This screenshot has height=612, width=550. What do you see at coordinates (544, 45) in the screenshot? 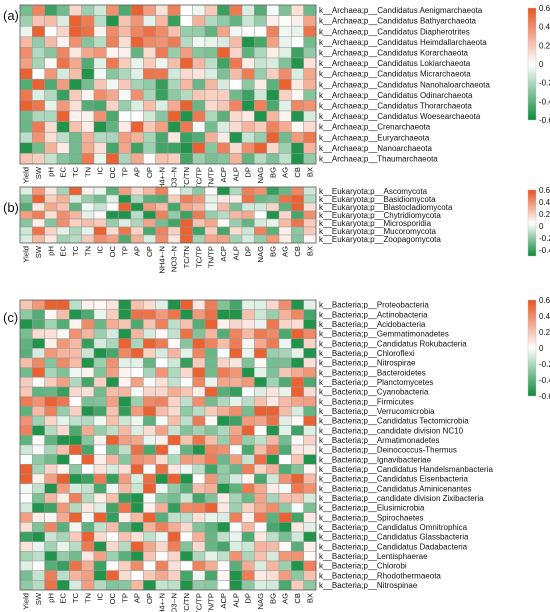
I see `colorbar-tick-label: 0.2` at bounding box center [544, 45].